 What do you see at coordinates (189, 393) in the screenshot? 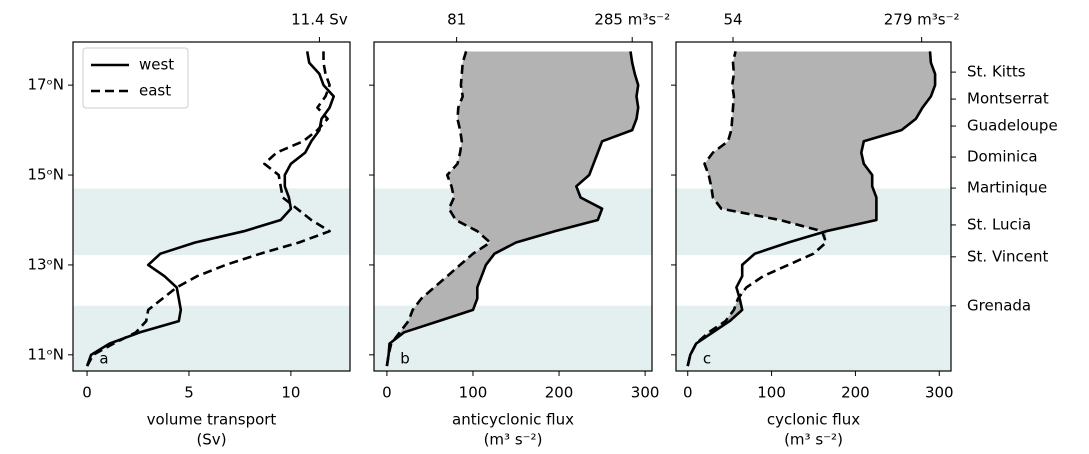
I see `x-tick-label: 5` at bounding box center [189, 393].